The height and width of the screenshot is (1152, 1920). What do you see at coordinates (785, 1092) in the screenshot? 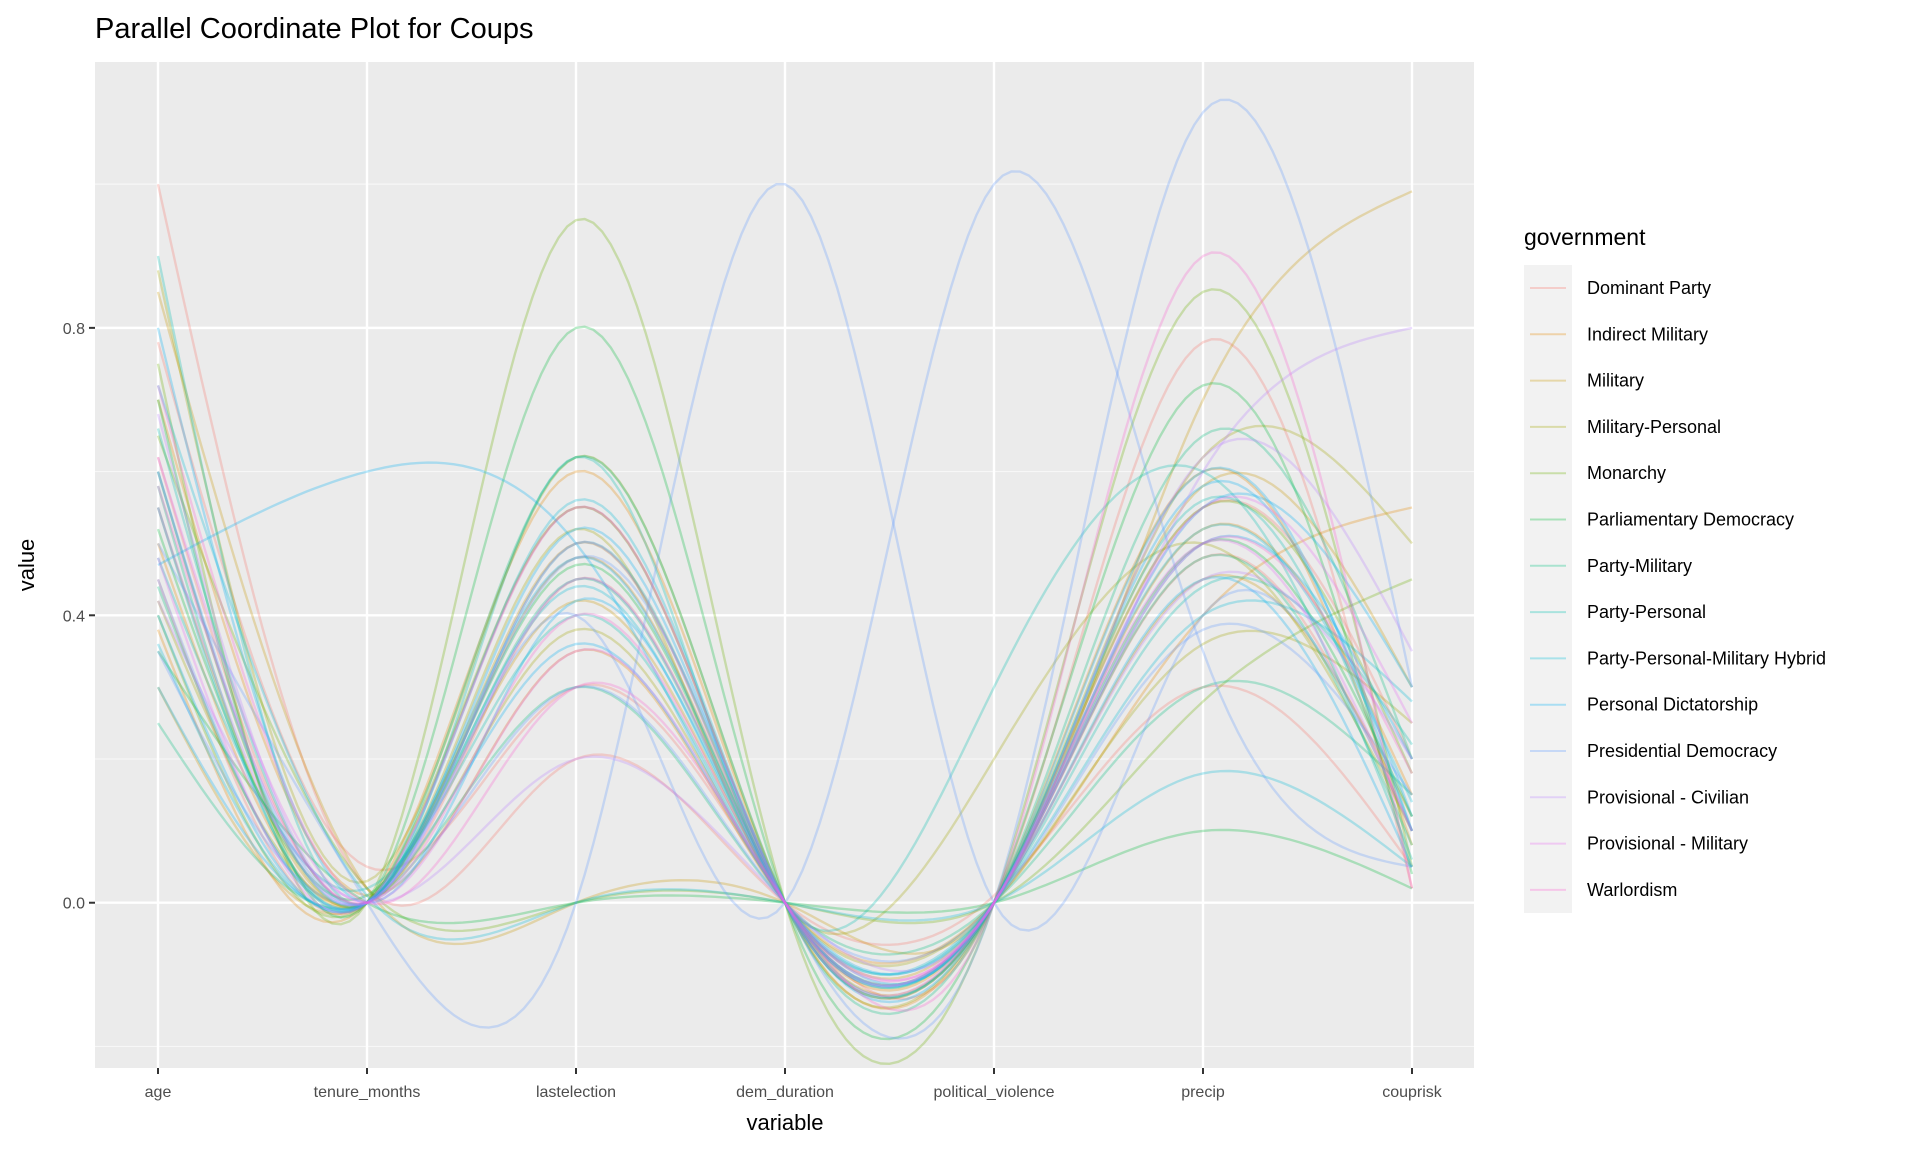
I see `x-tick-label: dem_duration` at bounding box center [785, 1092].